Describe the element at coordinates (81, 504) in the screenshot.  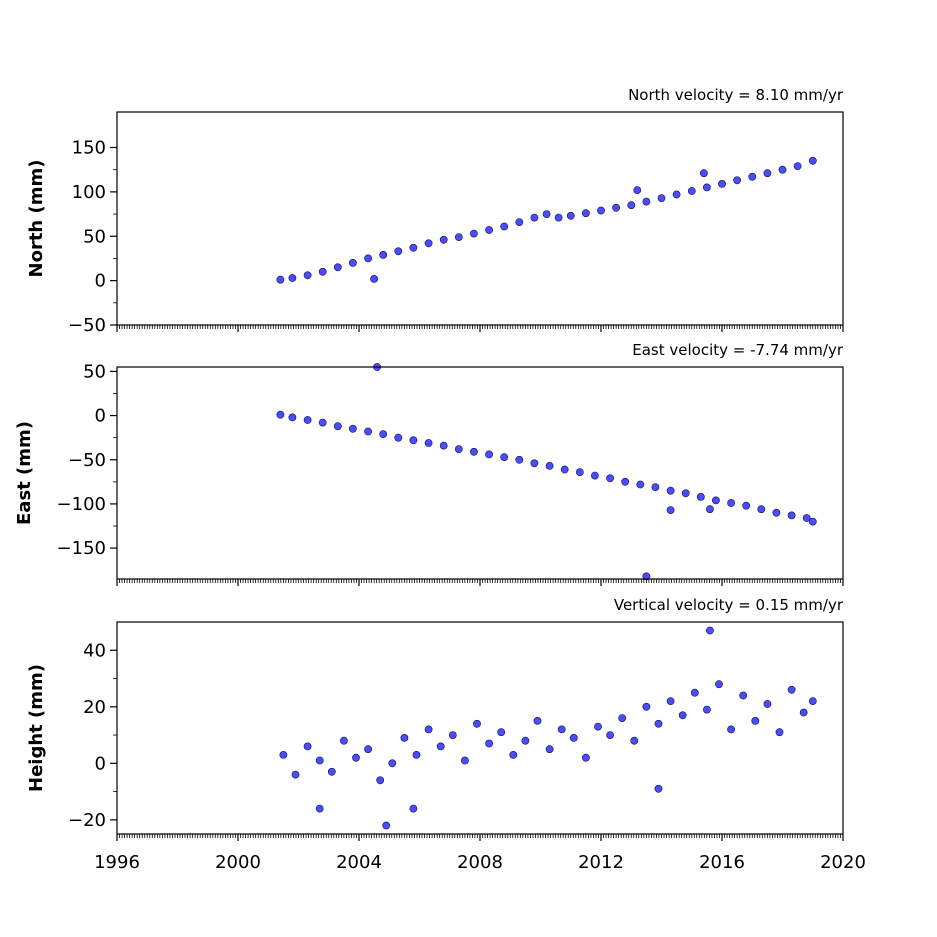
I see `y-tick-label: −100` at that location.